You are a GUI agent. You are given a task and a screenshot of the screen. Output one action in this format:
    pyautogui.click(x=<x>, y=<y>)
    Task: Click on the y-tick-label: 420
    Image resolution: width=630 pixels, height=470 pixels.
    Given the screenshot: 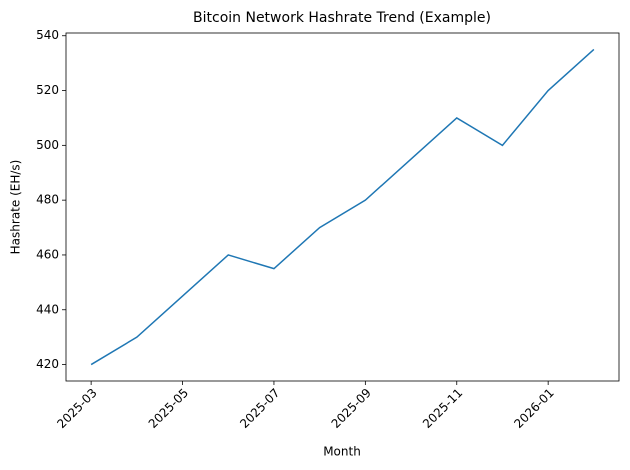 What is the action you would take?
    pyautogui.click(x=47, y=364)
    